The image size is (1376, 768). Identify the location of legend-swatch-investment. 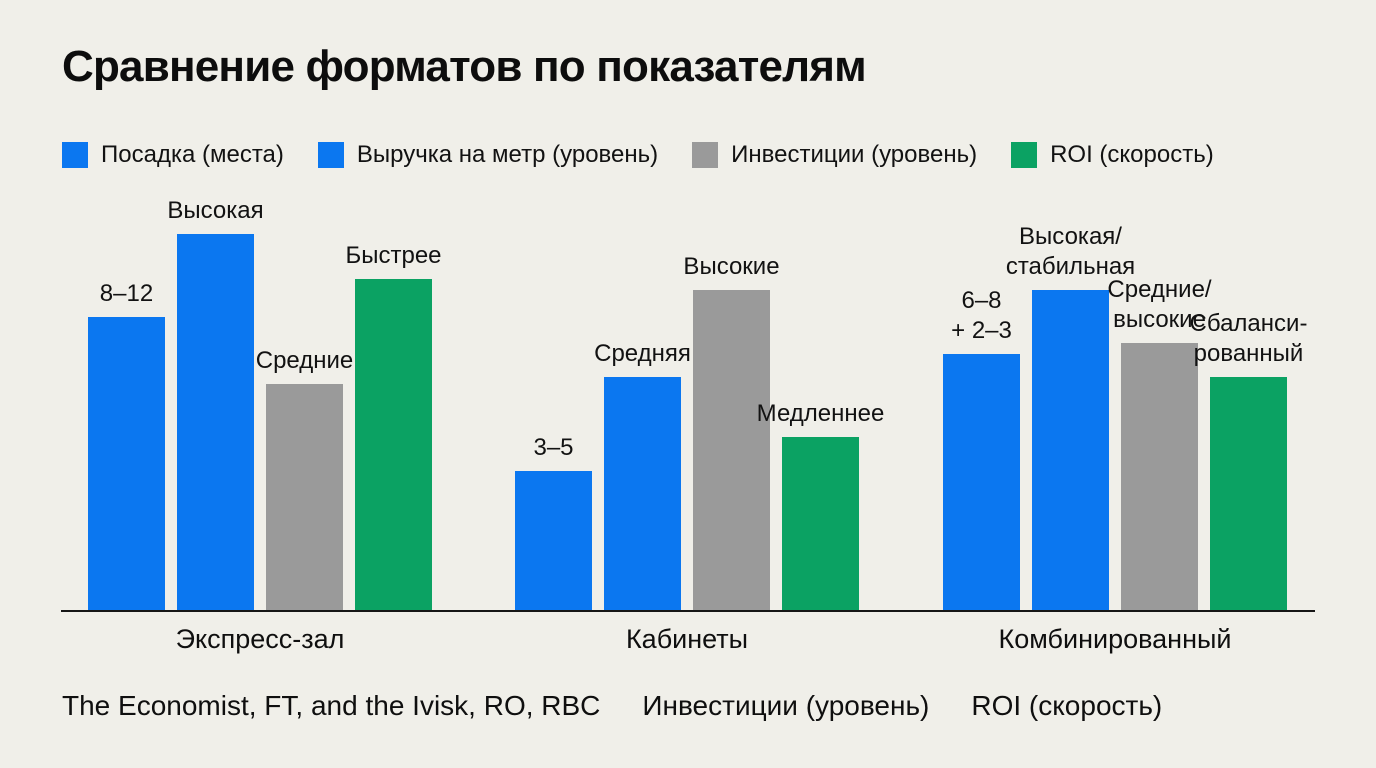
(705, 155).